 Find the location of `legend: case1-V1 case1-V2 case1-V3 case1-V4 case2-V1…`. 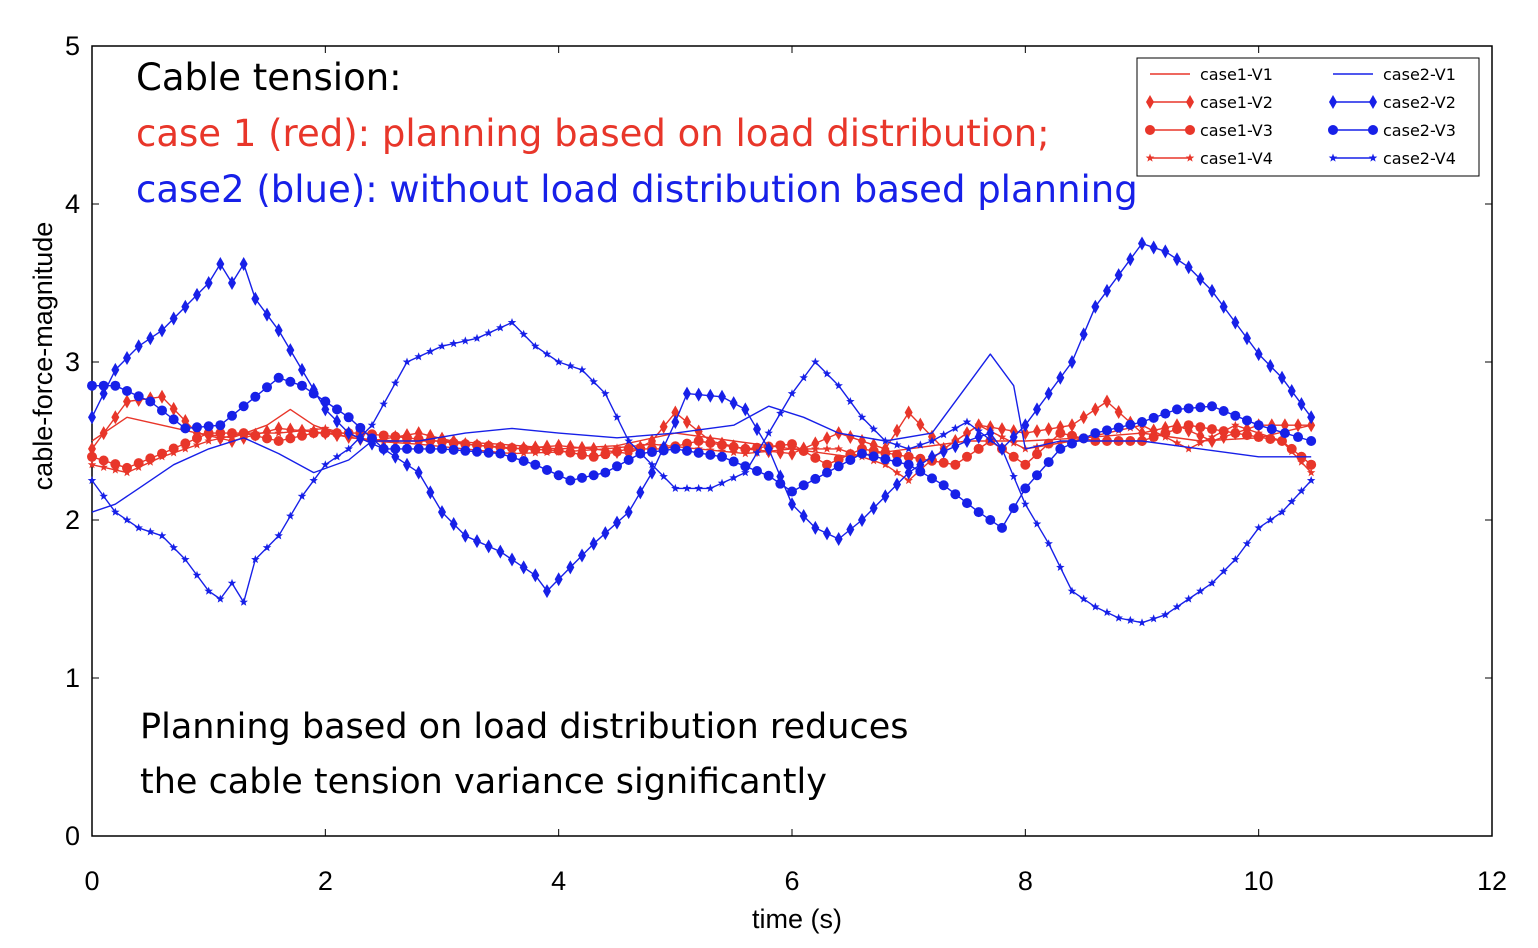

legend: case1-V1 case1-V2 case1-V3 case1-V4 case2-V1… is located at coordinates (1308, 117).